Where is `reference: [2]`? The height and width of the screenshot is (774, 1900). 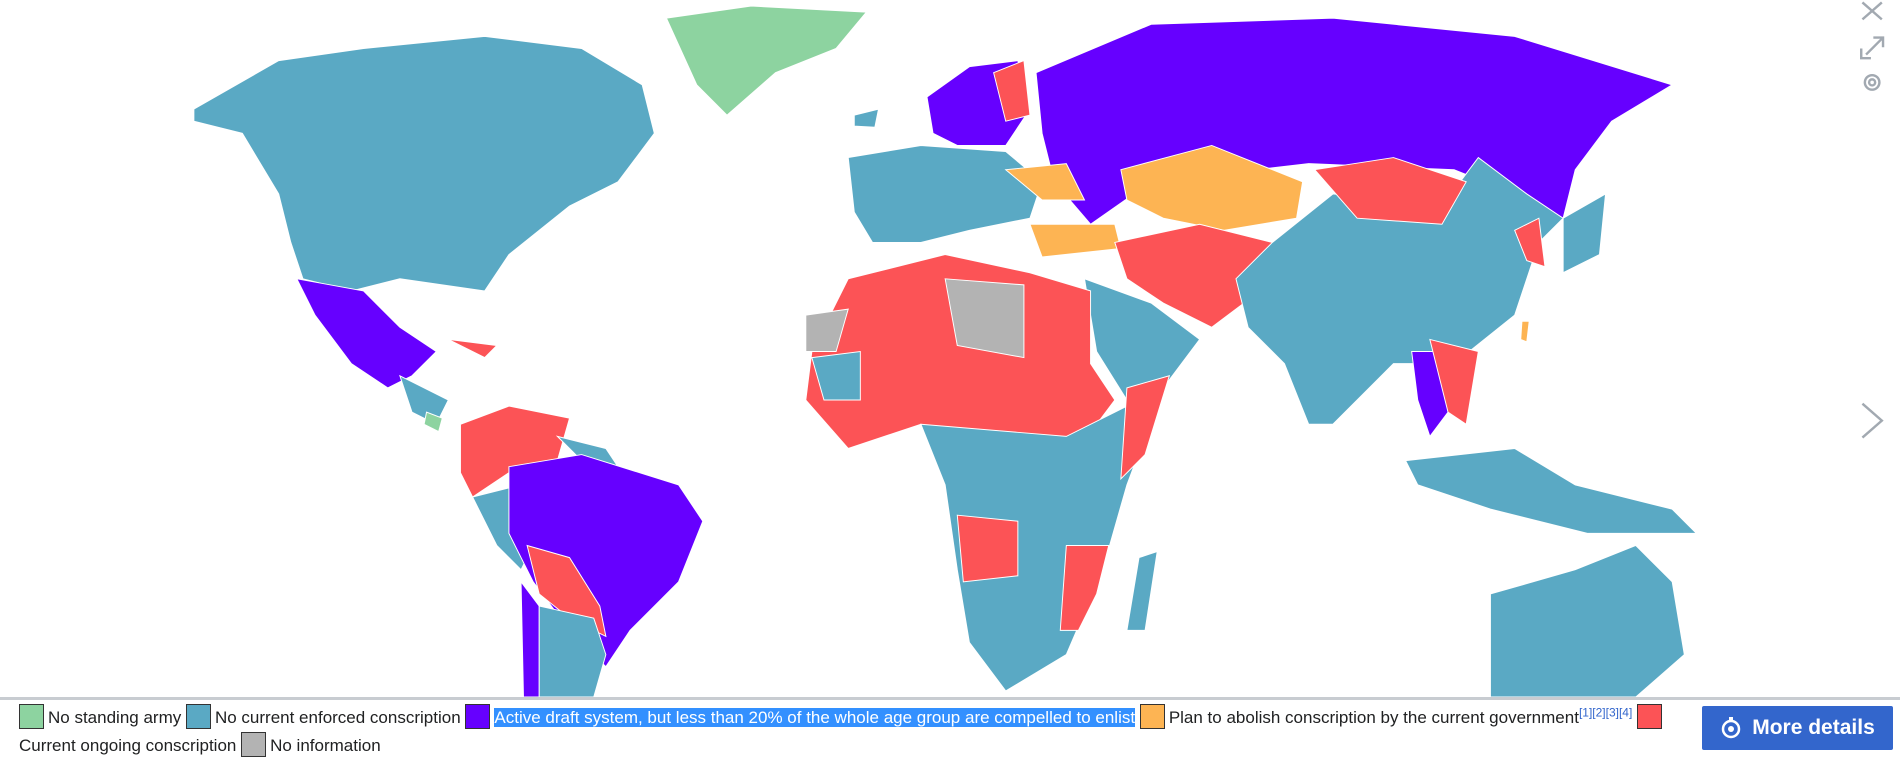 reference: [2] is located at coordinates (1599, 712).